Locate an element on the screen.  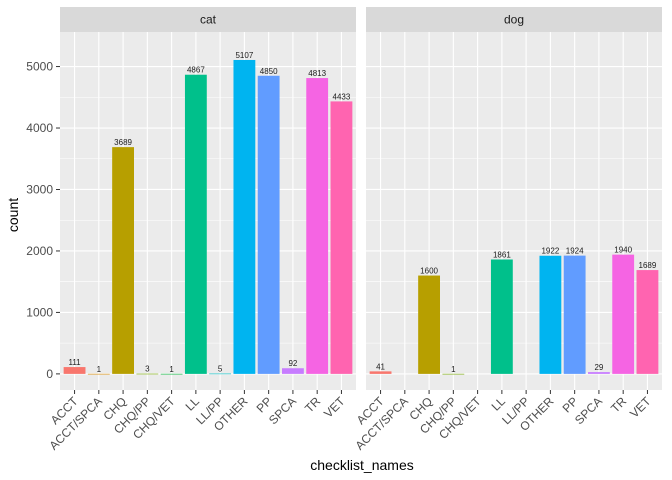
bar-dog-vet is located at coordinates (647, 322).